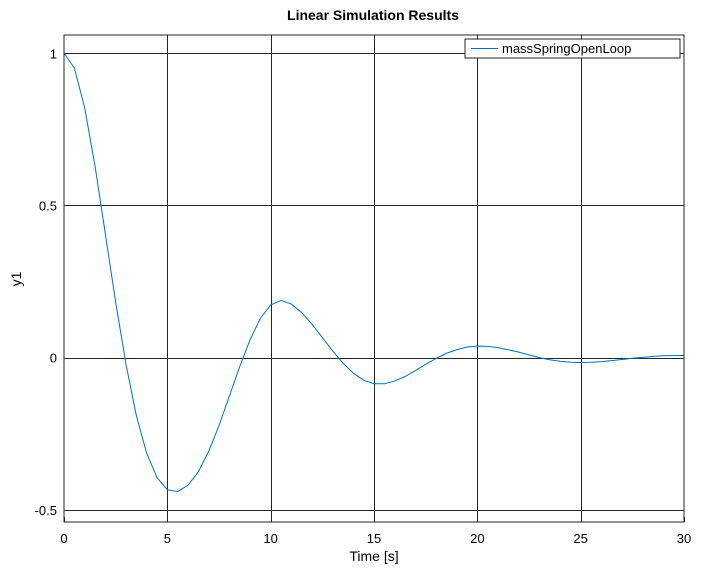  Describe the element at coordinates (16, 278) in the screenshot. I see `y-axis-label: y1` at that location.